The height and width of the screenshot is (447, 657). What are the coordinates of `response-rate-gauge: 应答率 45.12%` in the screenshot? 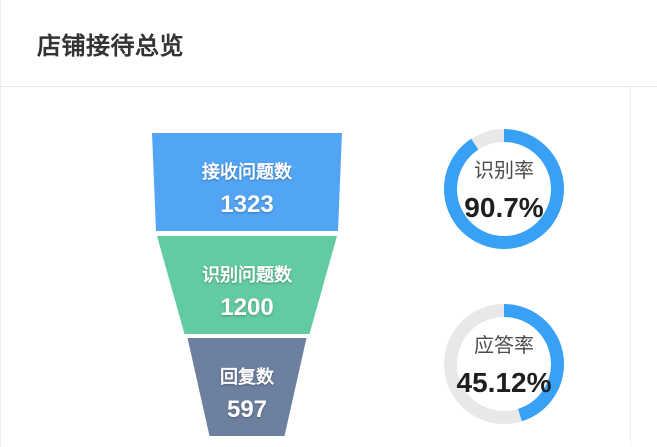 It's located at (504, 364).